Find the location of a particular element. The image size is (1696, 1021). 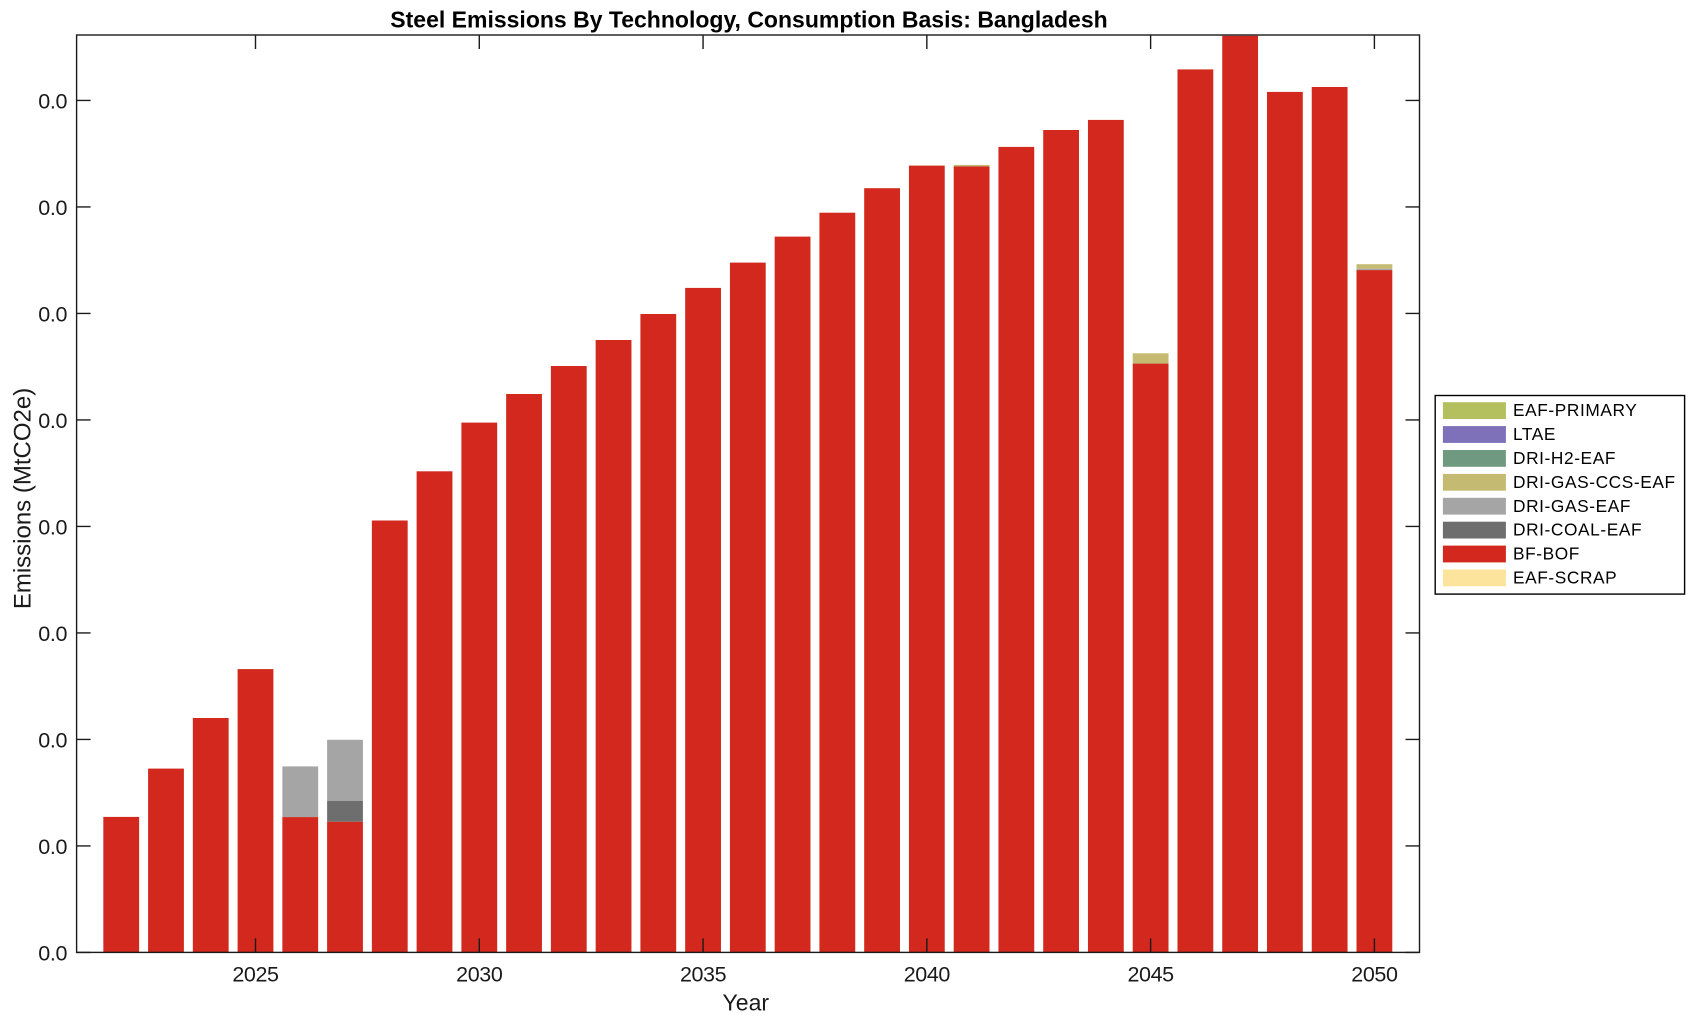

svg-text: Year is located at coordinates (746, 1002).